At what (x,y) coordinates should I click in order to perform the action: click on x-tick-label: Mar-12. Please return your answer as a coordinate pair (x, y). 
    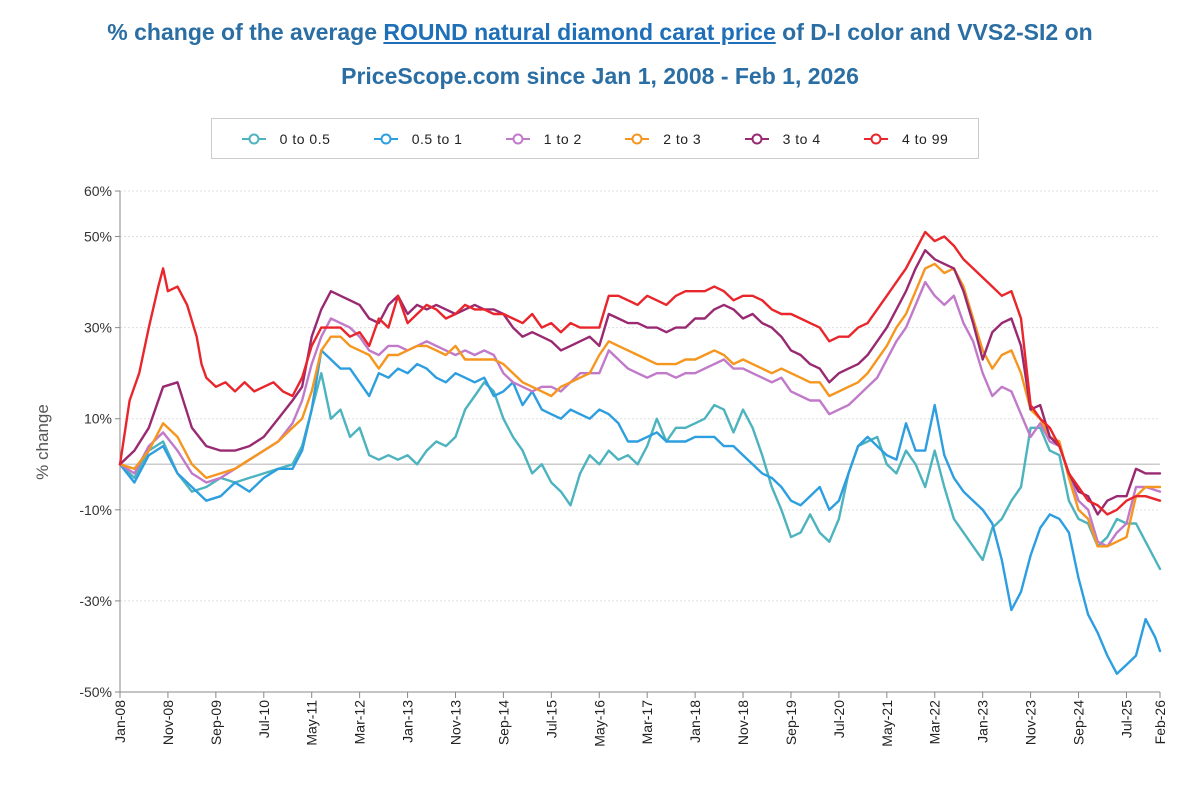
    Looking at the image, I should click on (360, 722).